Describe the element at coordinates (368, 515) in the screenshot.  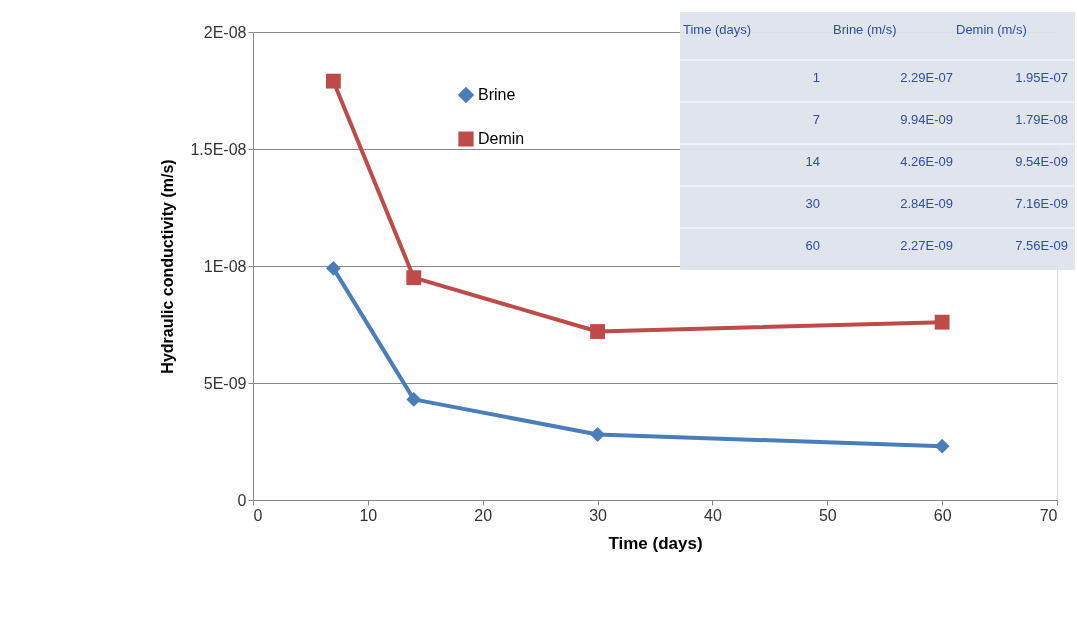
I see `x-tick-label: 10` at that location.